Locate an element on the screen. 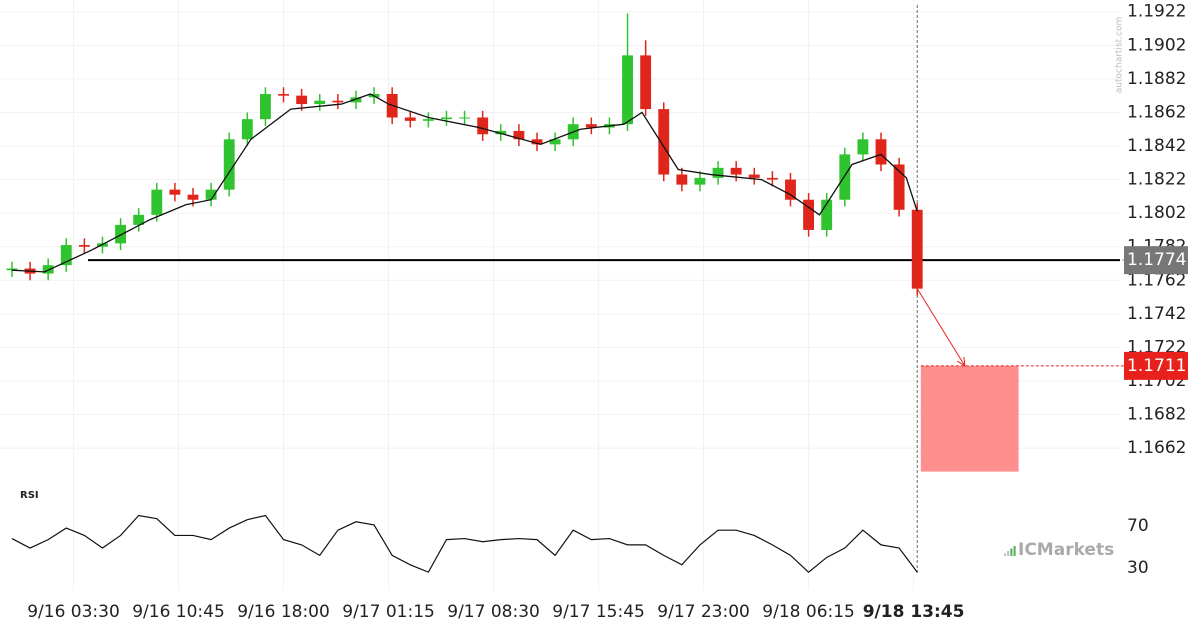  forecast-arrow is located at coordinates (941, 327).